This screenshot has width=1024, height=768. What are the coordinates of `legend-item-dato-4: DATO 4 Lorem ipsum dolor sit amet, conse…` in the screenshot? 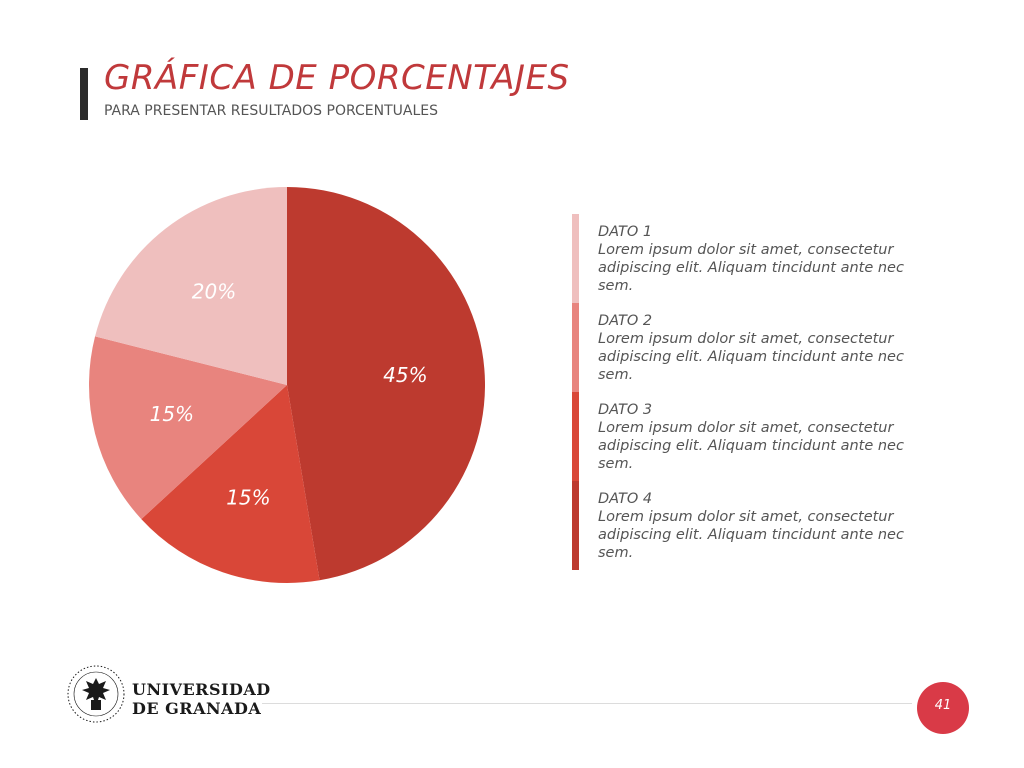 It's located at (752, 525).